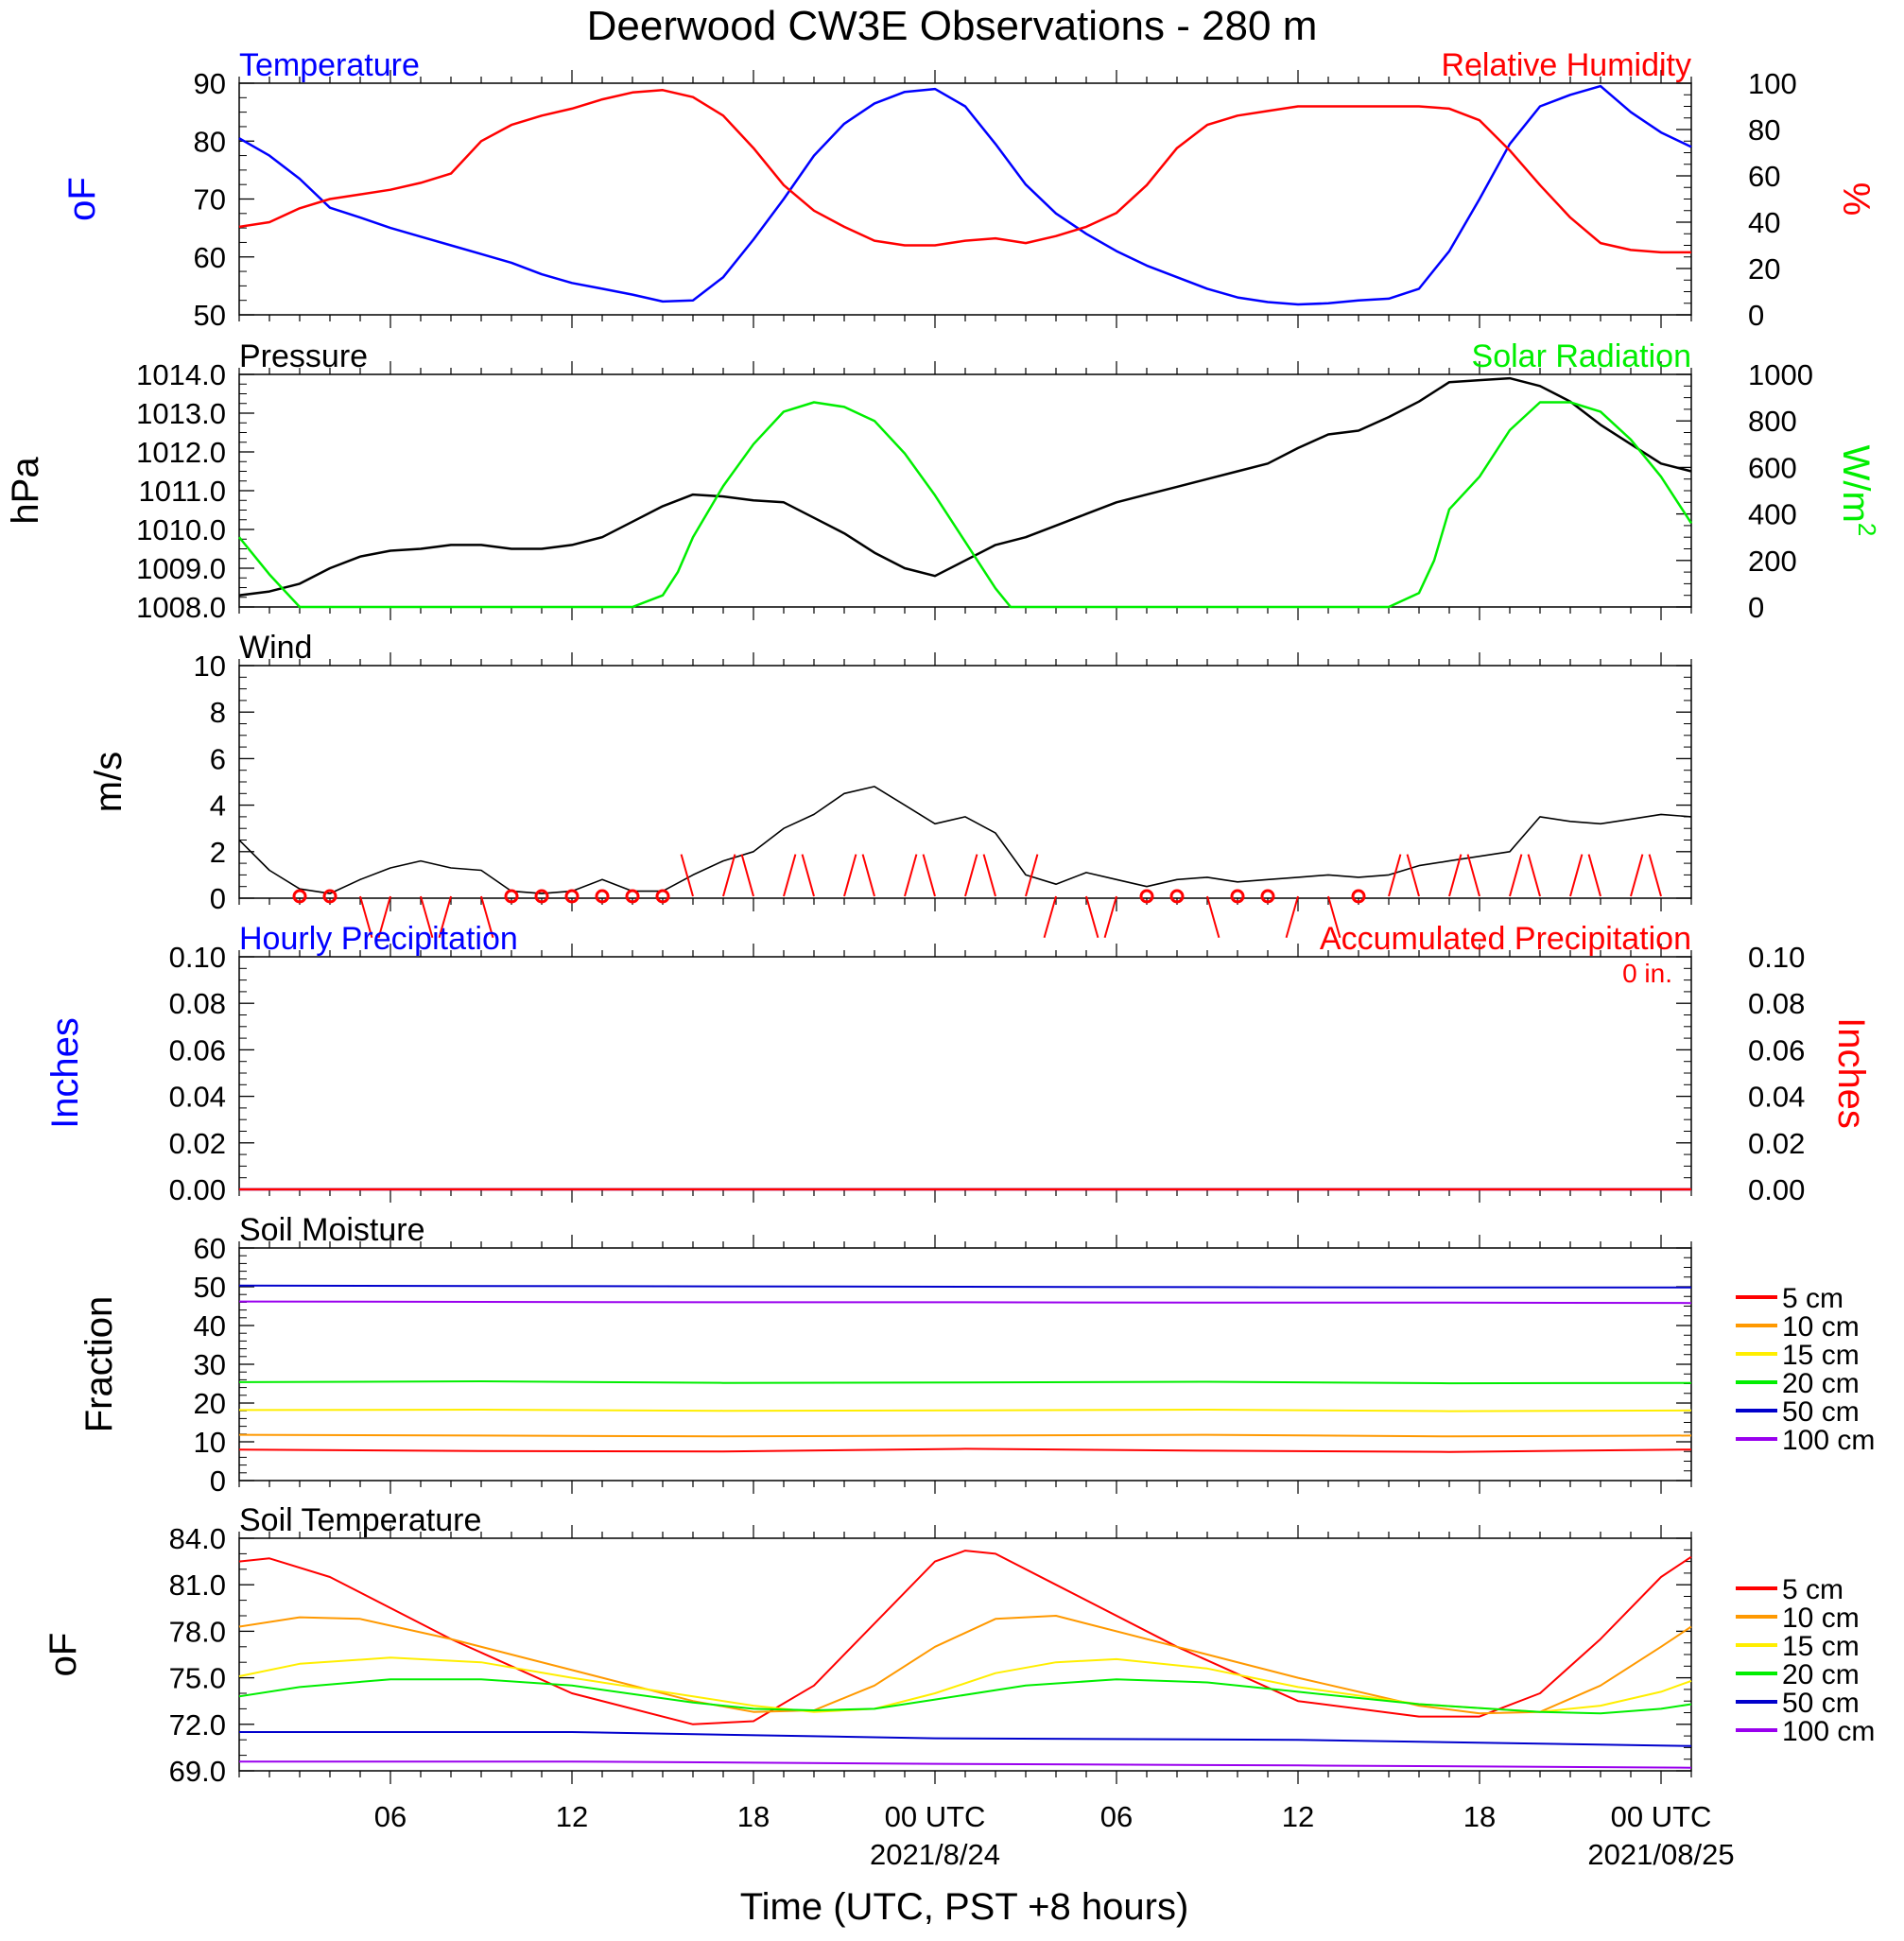  Describe the element at coordinates (378, 939) in the screenshot. I see `hourly-precip-title: Hourly Precipitation` at that location.